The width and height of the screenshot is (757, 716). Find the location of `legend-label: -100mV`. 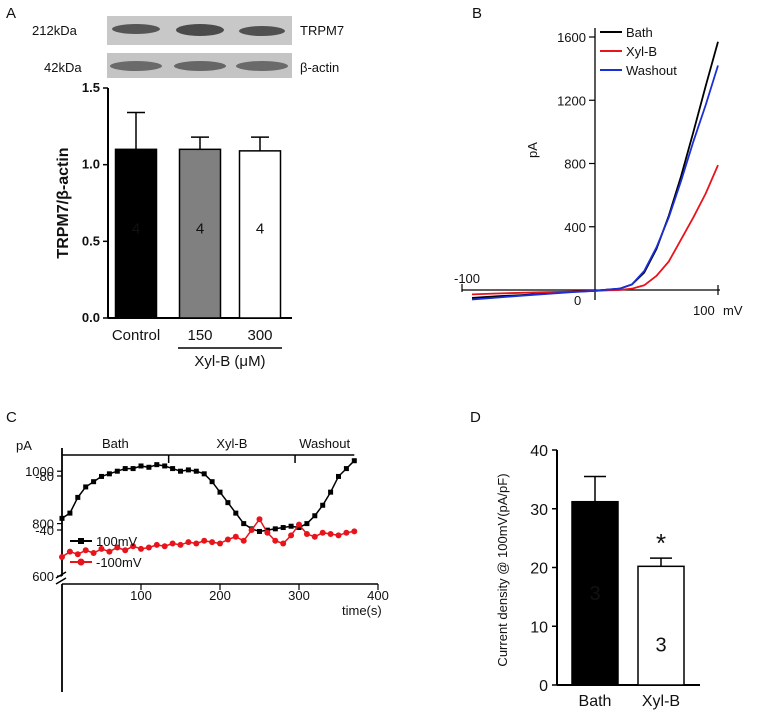

legend-label: -100mV is located at coordinates (119, 562).